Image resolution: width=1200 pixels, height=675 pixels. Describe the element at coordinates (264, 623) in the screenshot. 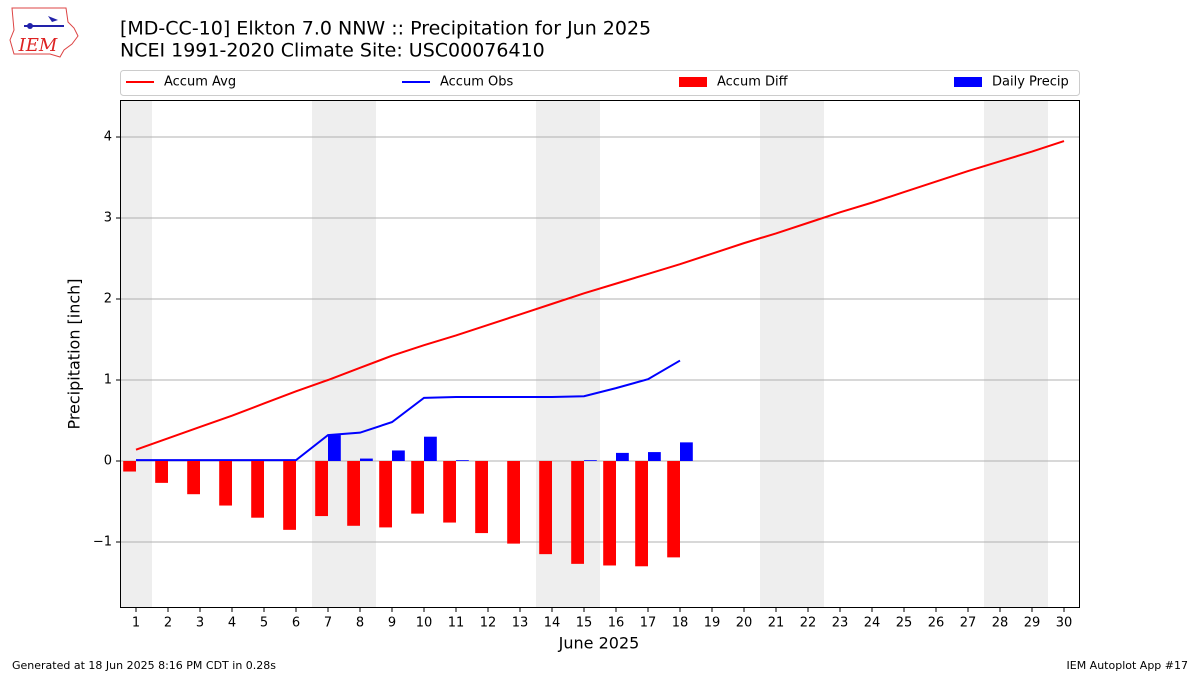

I see `x-tick-label: 5` at that location.